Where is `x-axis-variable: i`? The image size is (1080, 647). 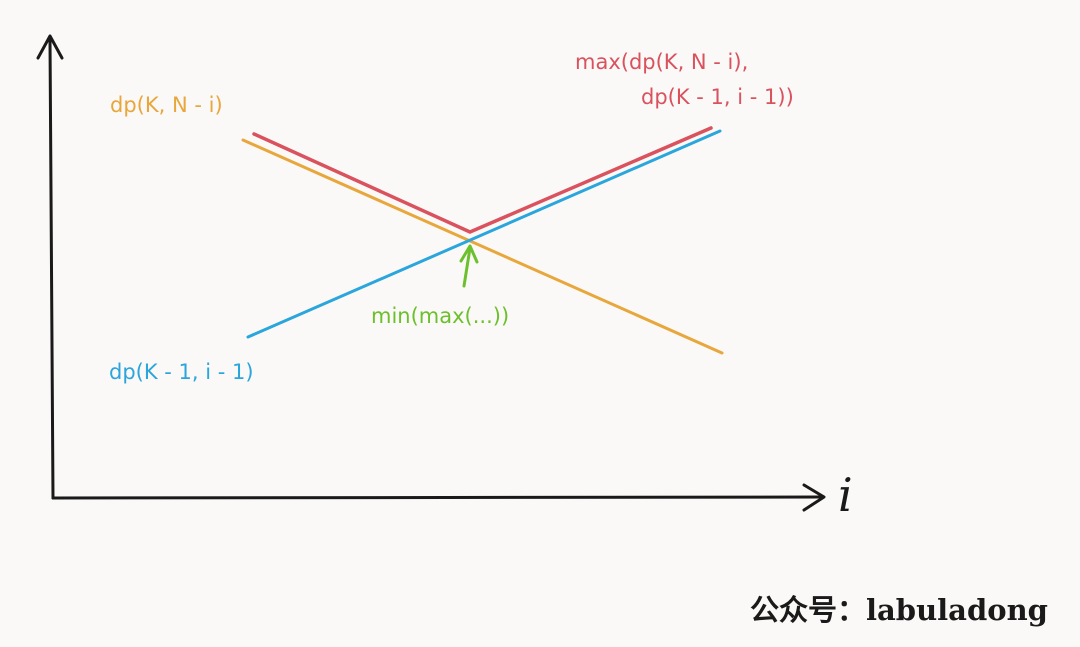 x-axis-variable: i is located at coordinates (845, 495).